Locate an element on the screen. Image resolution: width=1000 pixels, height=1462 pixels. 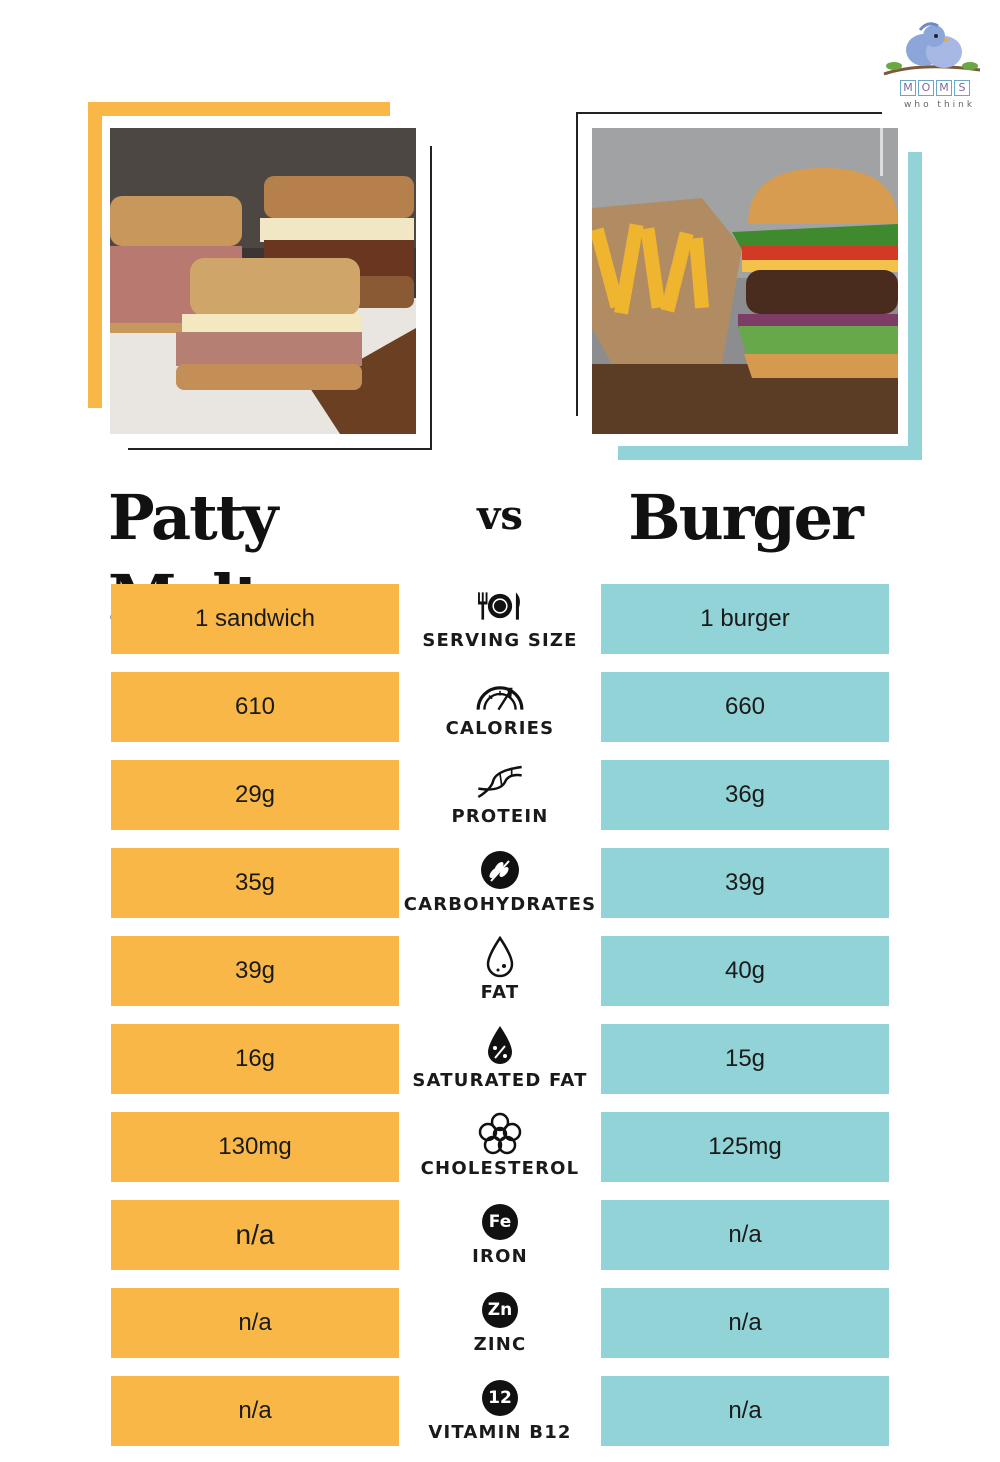
nutrition-row-protein: 29g PROTEIN 36g is located at coordinates (500, 795).